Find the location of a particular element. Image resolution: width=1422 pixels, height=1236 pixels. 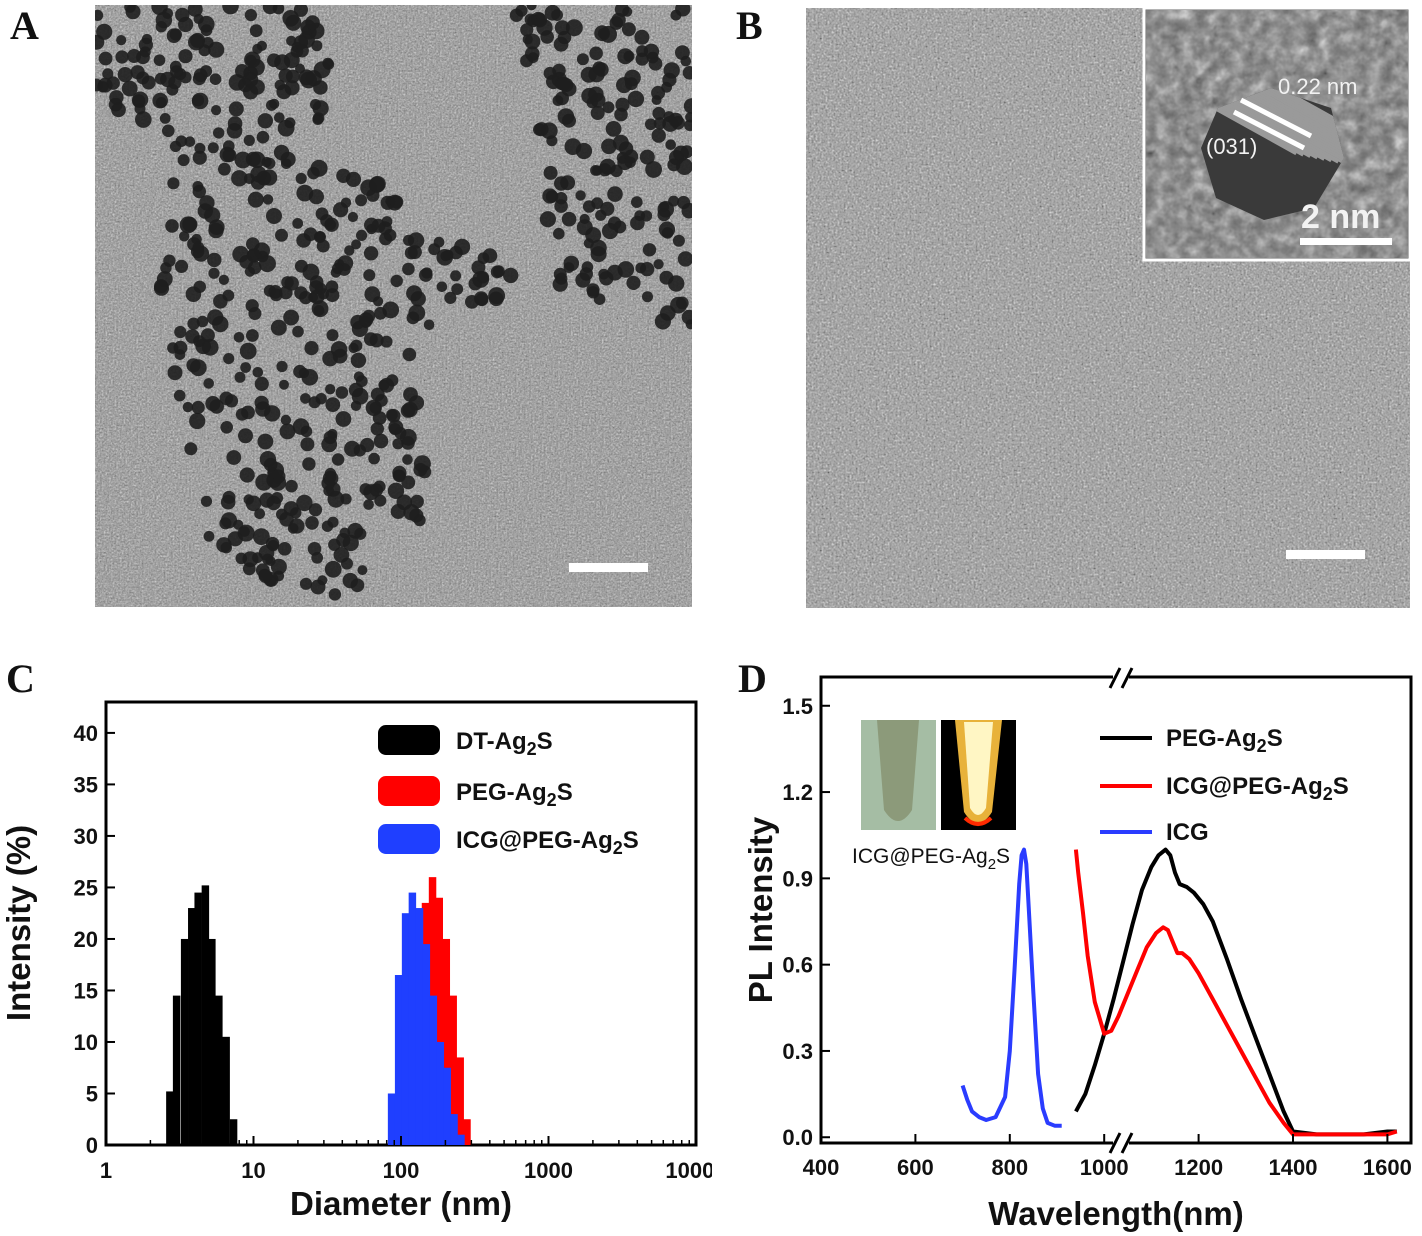

vial-shape is located at coordinates (898, 770).